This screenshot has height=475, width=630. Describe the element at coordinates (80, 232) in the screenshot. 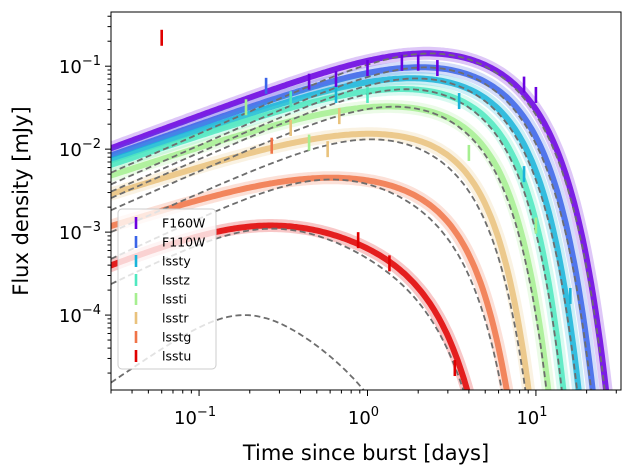

I see `y-tick-label: 10⁻³` at that location.